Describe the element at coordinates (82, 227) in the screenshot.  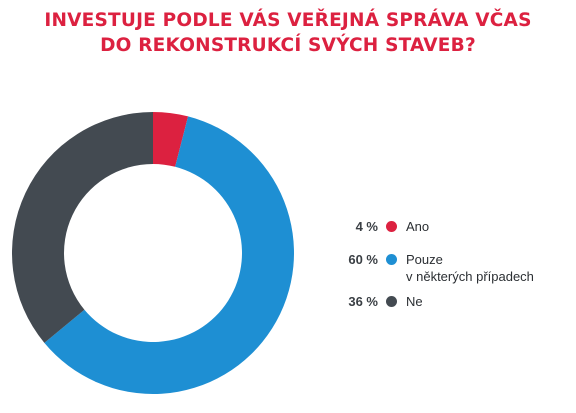
I see `donut-slice-ne` at that location.